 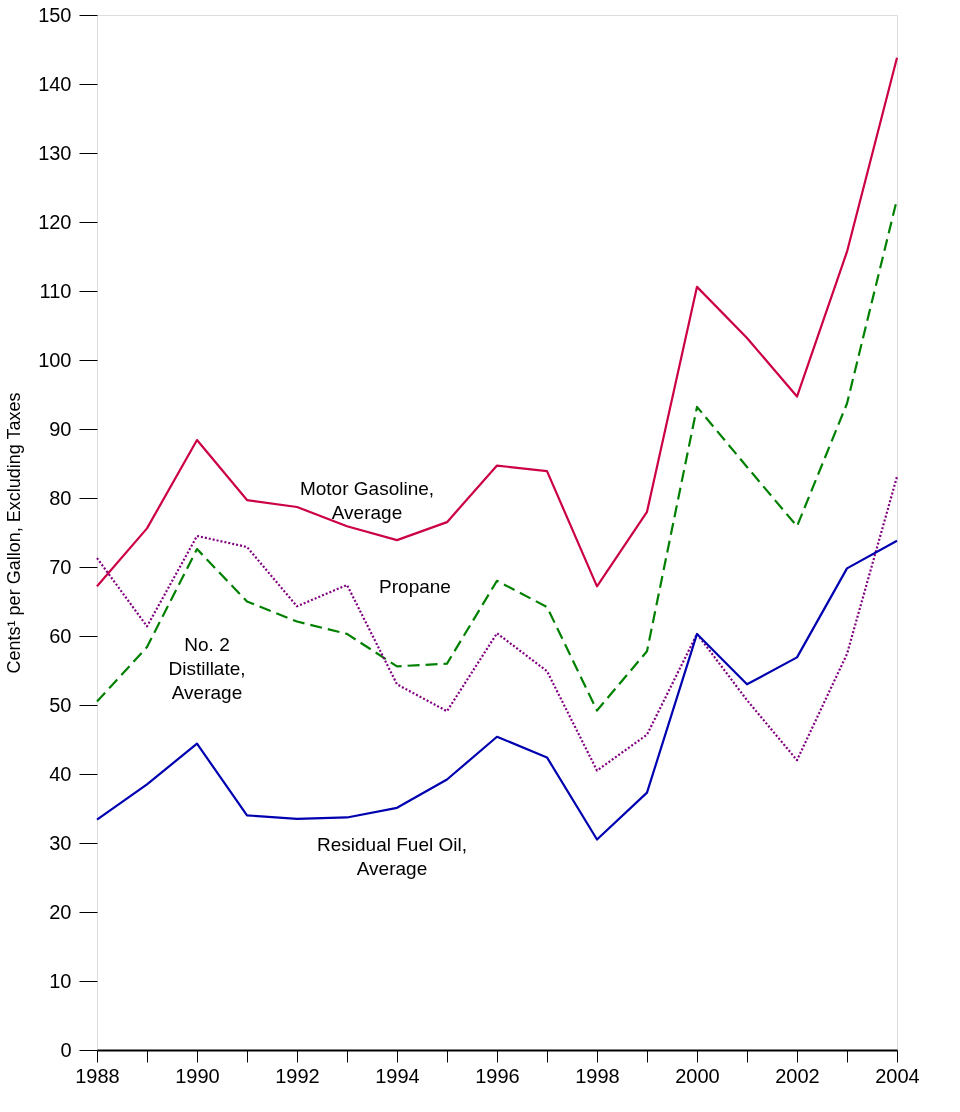 I want to click on x-tick-label: 2000, so click(x=697, y=1075).